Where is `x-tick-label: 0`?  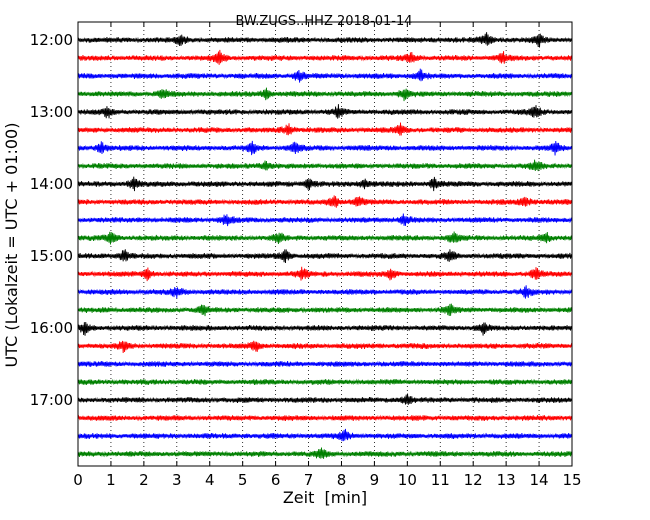
x-tick-label: 0 is located at coordinates (78, 480).